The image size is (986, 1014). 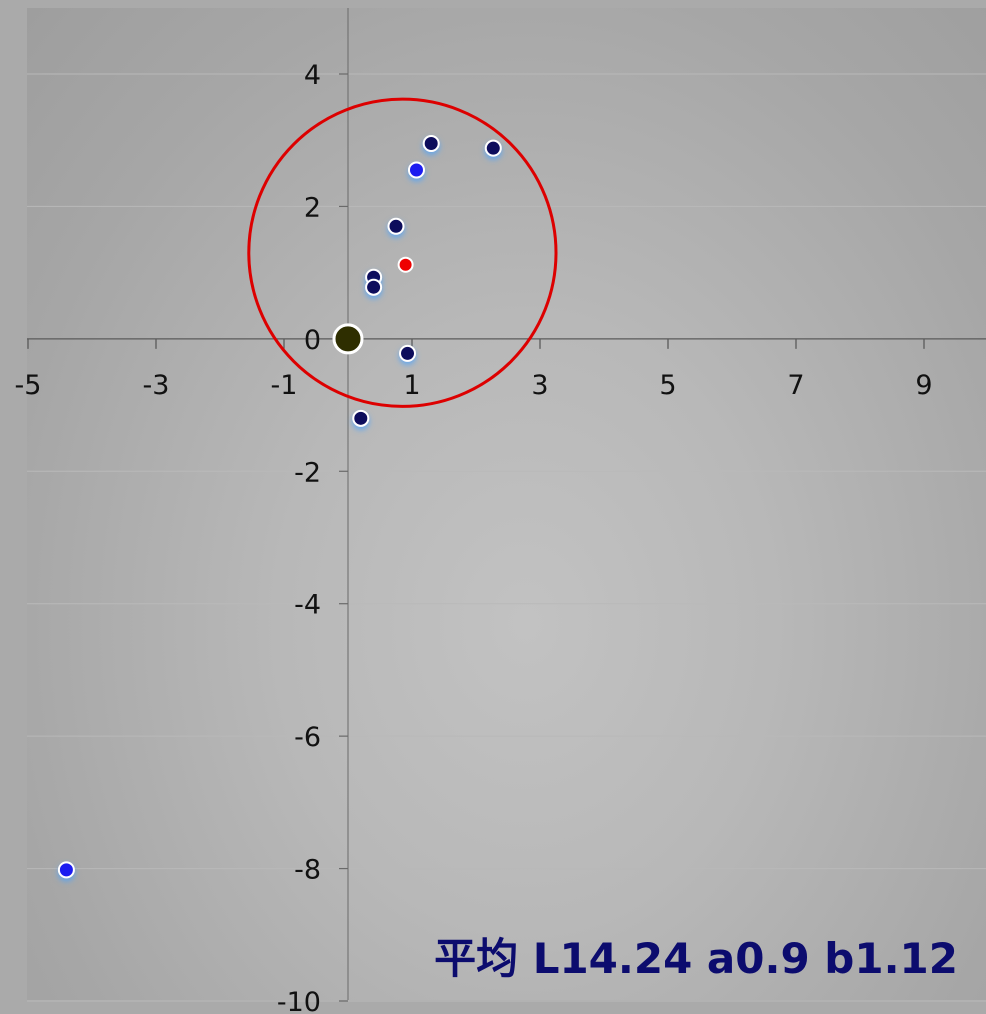 I want to click on range-circle, so click(x=402, y=252).